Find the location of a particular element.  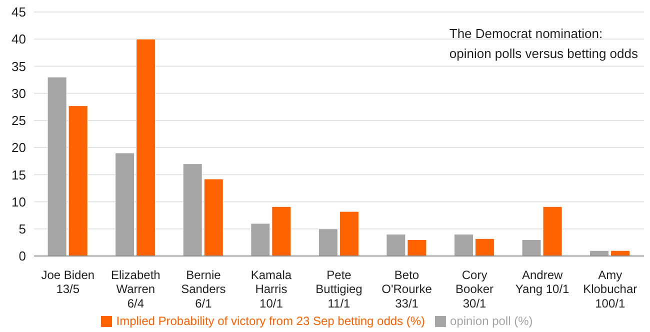

y-tick-label: 0 is located at coordinates (22, 256).